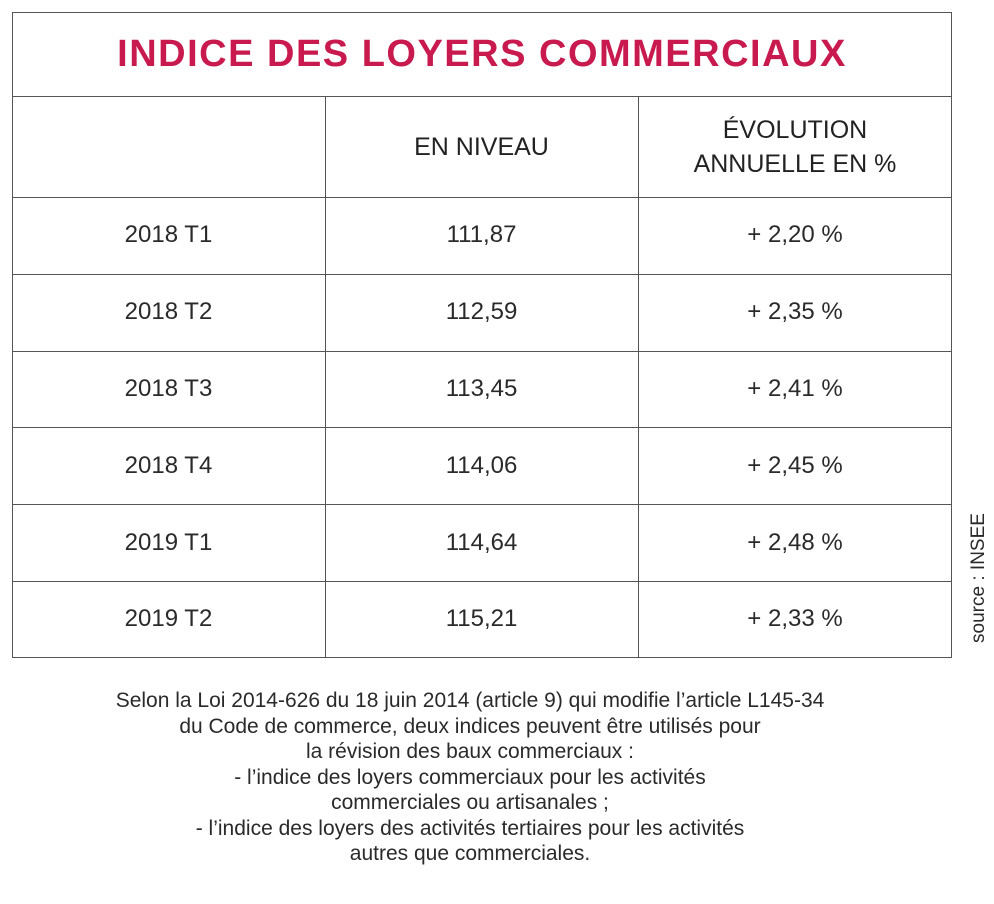  I want to click on title: INDICE DES LOYERS COMMERCIAUX, so click(482, 54).